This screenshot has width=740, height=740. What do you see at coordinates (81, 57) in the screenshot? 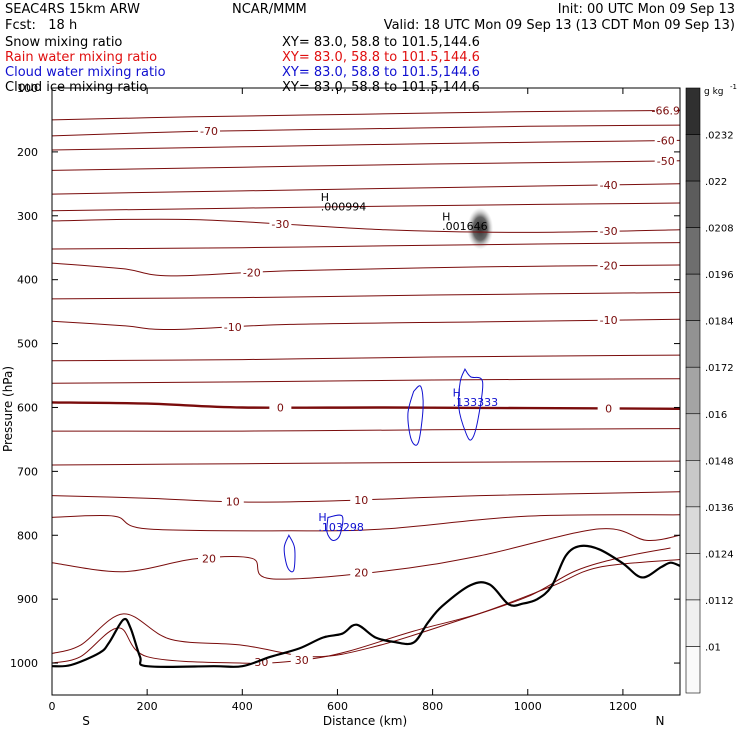
I see `field-label: Rain water mixing ratio` at bounding box center [81, 57].